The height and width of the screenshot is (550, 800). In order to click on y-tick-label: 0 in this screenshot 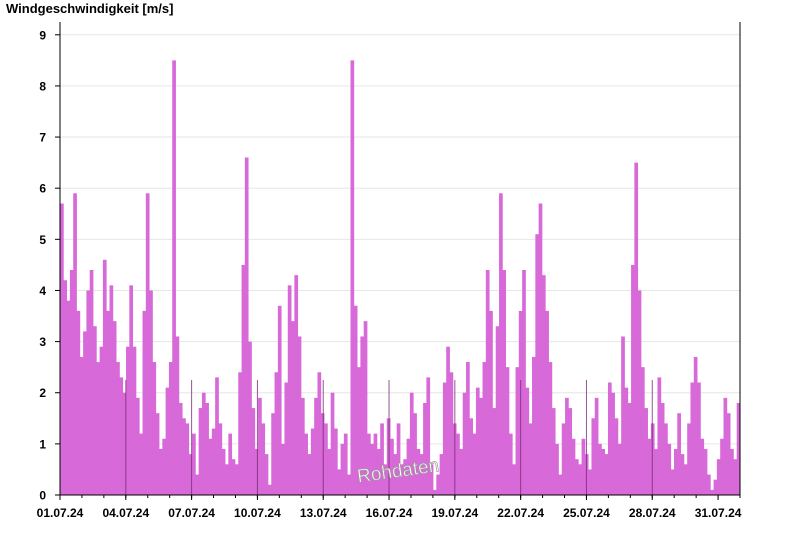, I will do `click(42, 496)`.